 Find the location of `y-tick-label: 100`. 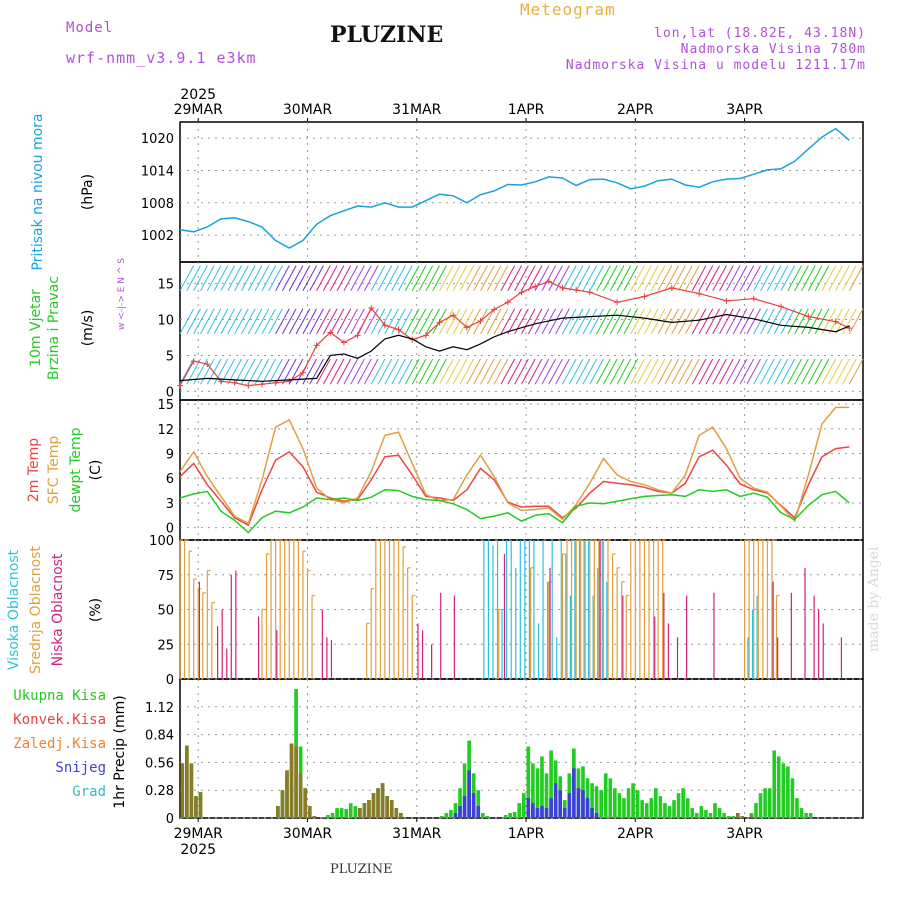

y-tick-label: 100 is located at coordinates (161, 541).